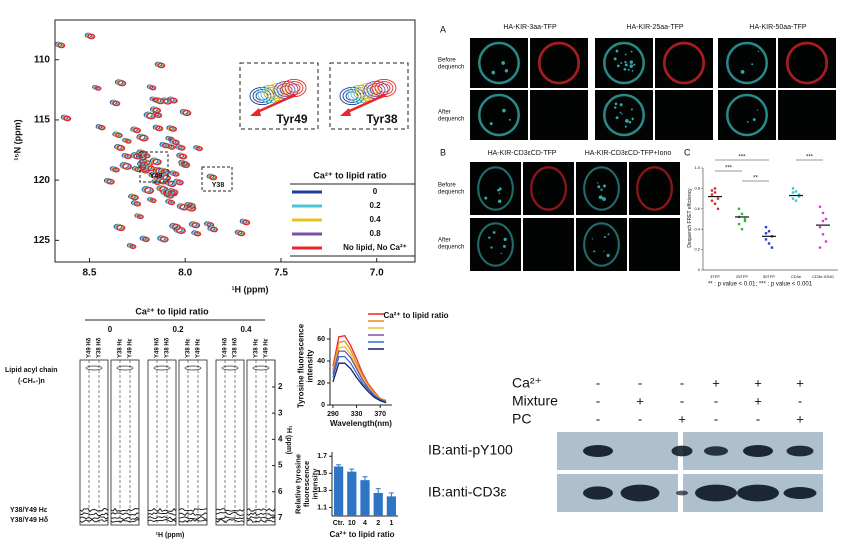 Image resolution: width=850 pixels, height=550 pixels. What do you see at coordinates (628, 153) in the screenshot?
I see `image-title: HA-KIR-CD3εCD-TFP+Iono` at bounding box center [628, 153].